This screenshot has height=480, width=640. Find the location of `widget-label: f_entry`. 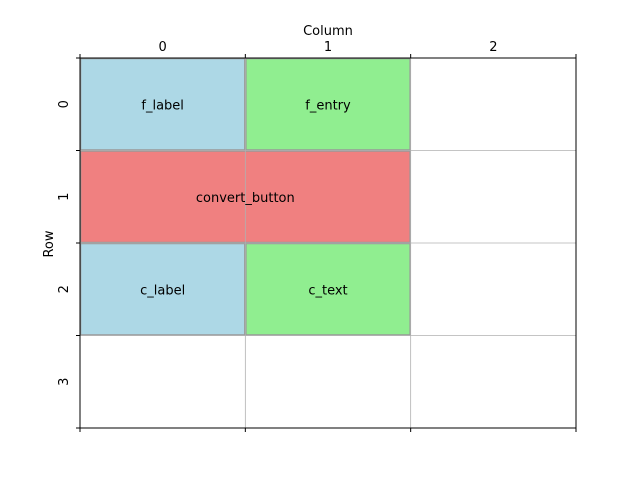

widget-label: f_entry is located at coordinates (328, 105).